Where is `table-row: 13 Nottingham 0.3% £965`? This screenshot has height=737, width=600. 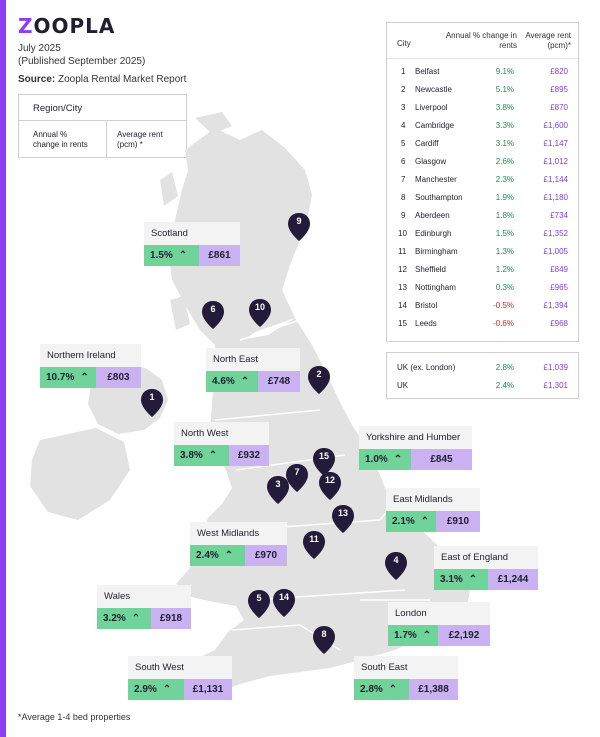
table-row: 13 Nottingham 0.3% £965 is located at coordinates (483, 287).